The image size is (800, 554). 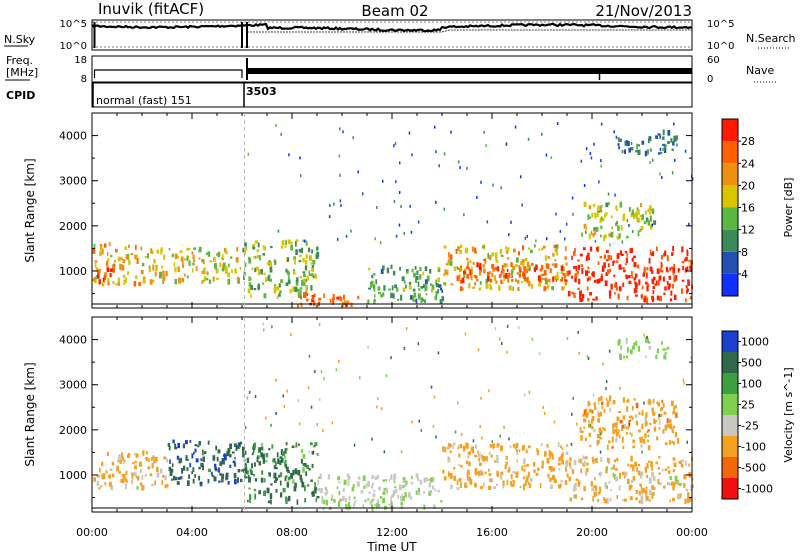 What do you see at coordinates (73, 24) in the screenshot?
I see `noise-left-tick-top: 10^5` at bounding box center [73, 24].